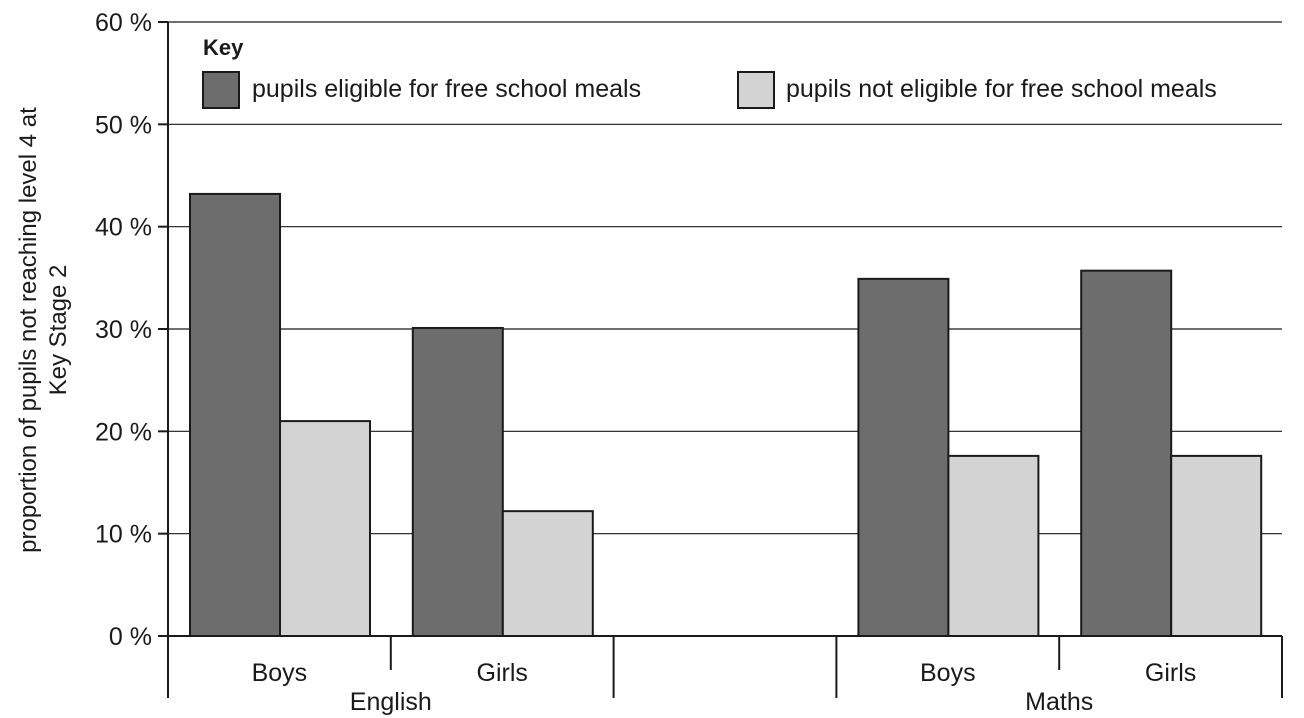 The width and height of the screenshot is (1304, 718). I want to click on y-tick-label: 40 %, so click(123, 228).